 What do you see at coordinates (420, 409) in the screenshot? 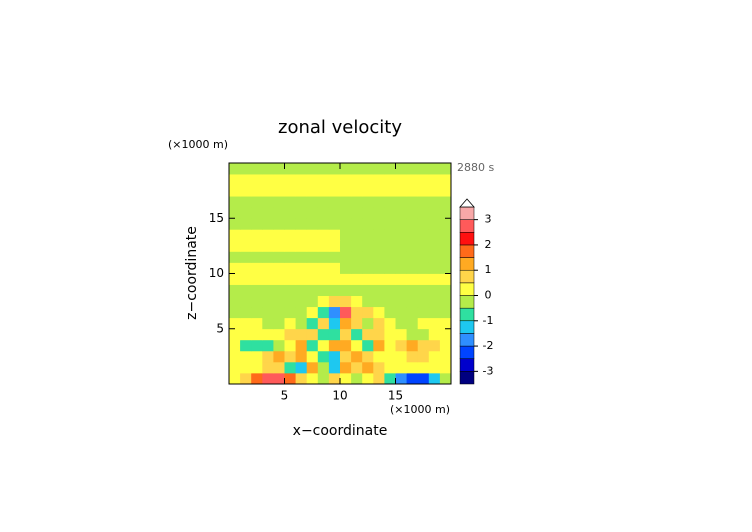
I see `x-unit: (×1000 m)` at bounding box center [420, 409].